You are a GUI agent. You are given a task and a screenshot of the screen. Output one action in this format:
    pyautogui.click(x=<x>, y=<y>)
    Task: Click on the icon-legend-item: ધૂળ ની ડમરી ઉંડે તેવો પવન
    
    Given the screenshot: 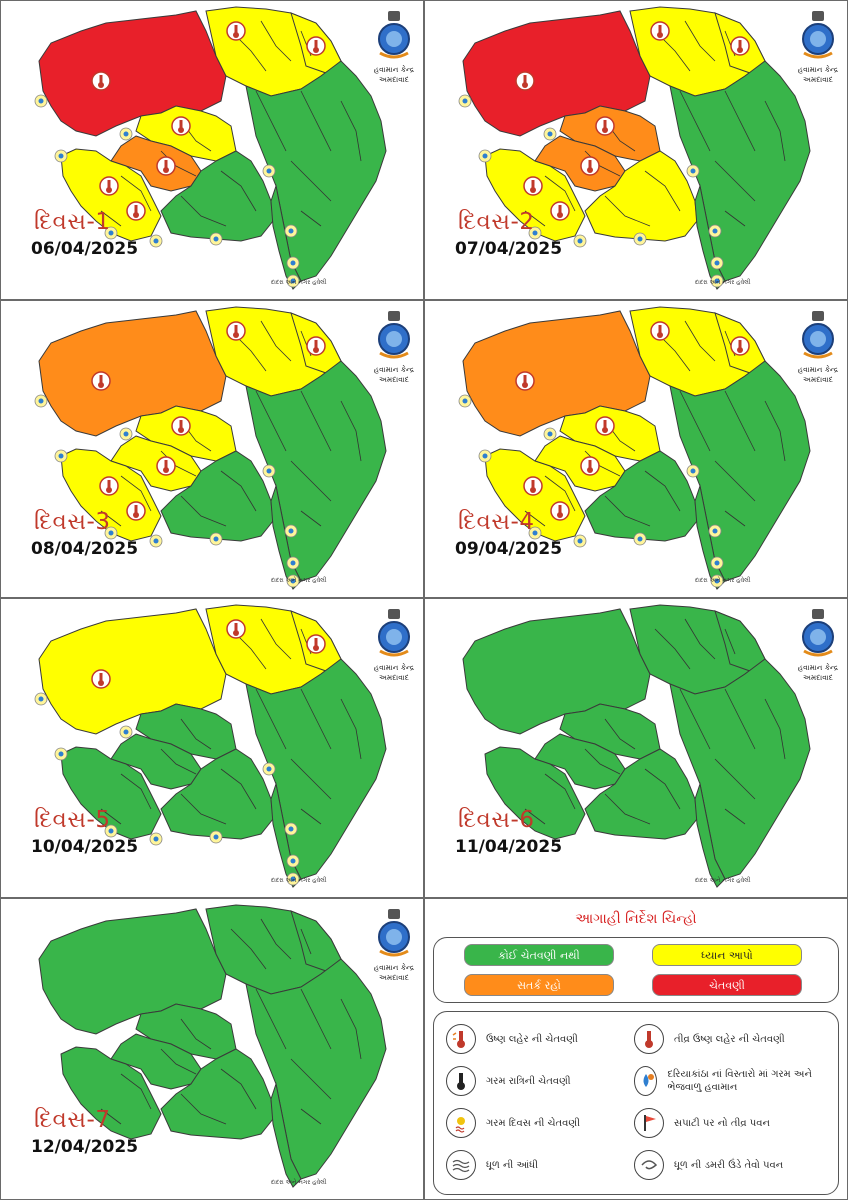 What is the action you would take?
    pyautogui.click(x=734, y=1165)
    